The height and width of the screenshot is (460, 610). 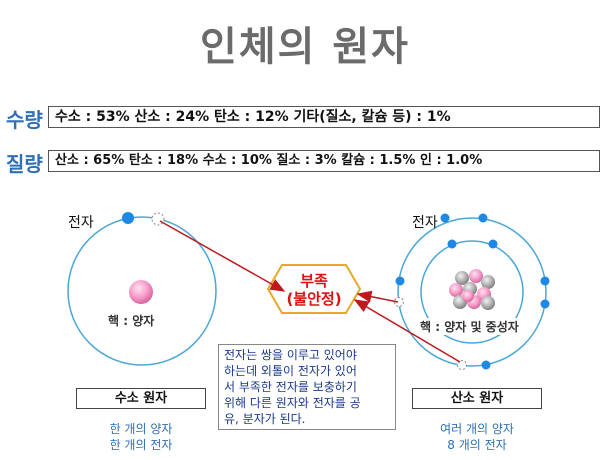 I want to click on description-line: 위해 다른 원자와 전자를 공, so click(x=292, y=403).